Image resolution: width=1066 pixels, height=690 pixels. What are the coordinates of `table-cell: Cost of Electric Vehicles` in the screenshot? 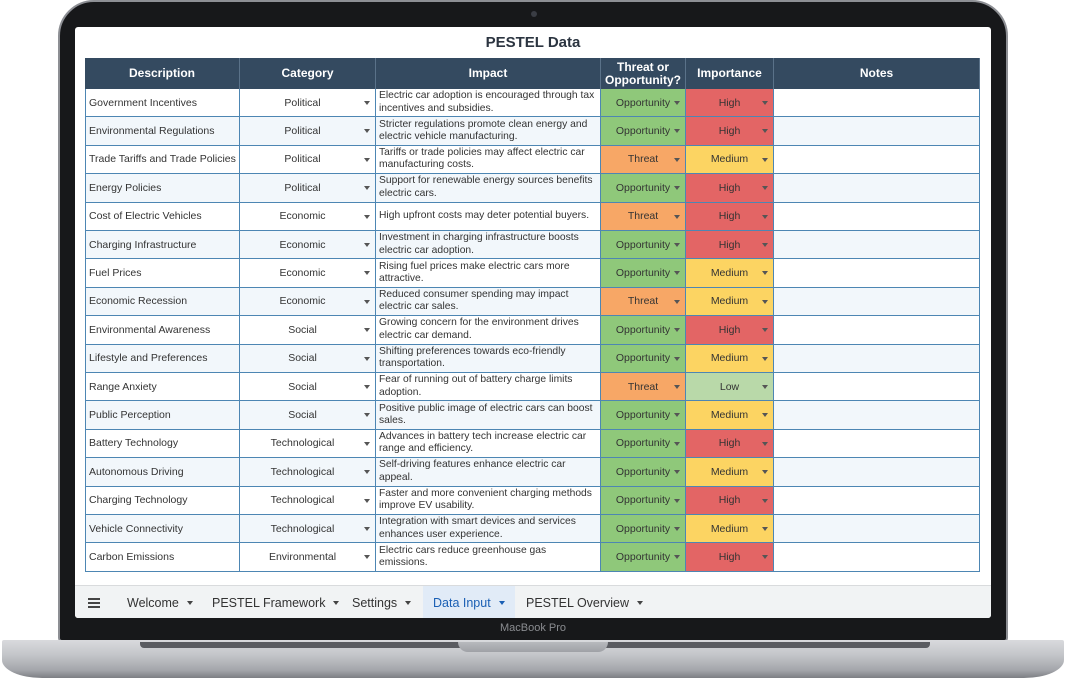 It's located at (162, 216).